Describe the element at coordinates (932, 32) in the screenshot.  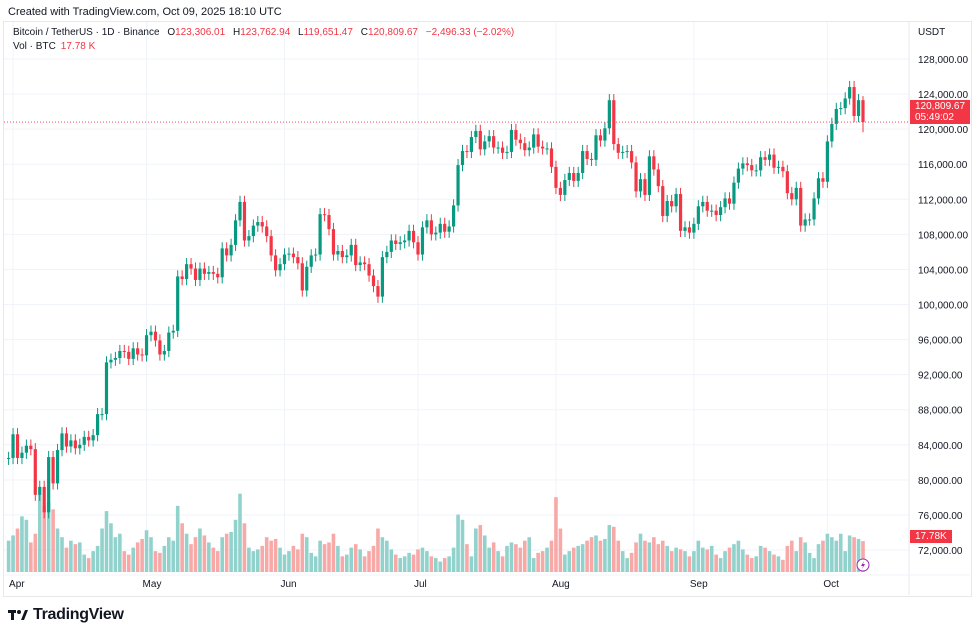
I see `currency-unit: USDT` at that location.